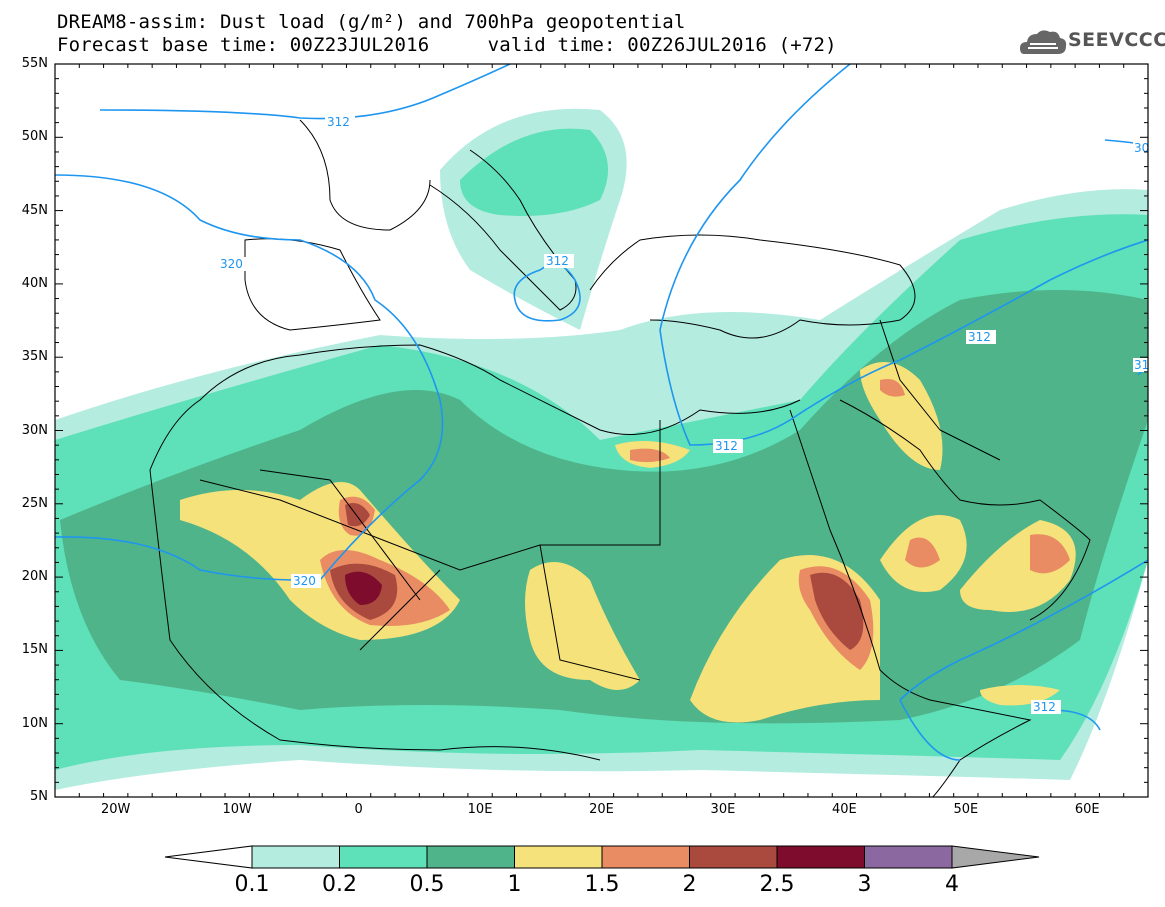 Image resolution: width=1165 pixels, height=907 pixels. I want to click on latitude-label: 45N, so click(34, 210).